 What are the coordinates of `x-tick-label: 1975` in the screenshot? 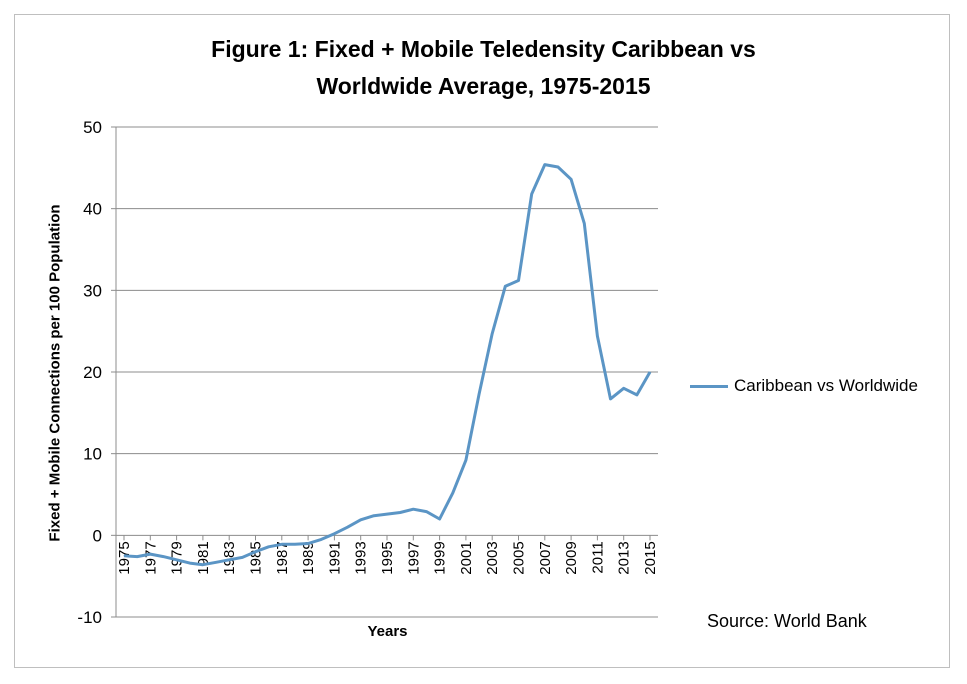 It's located at (124, 557).